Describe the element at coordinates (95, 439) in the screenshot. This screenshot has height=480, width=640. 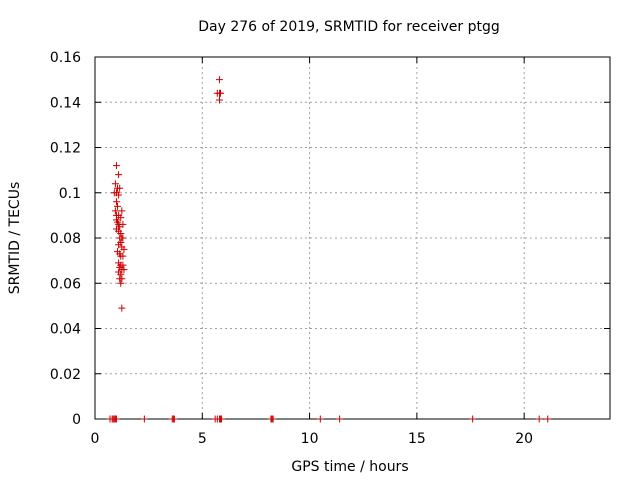
I see `x-tick-label: 0` at that location.